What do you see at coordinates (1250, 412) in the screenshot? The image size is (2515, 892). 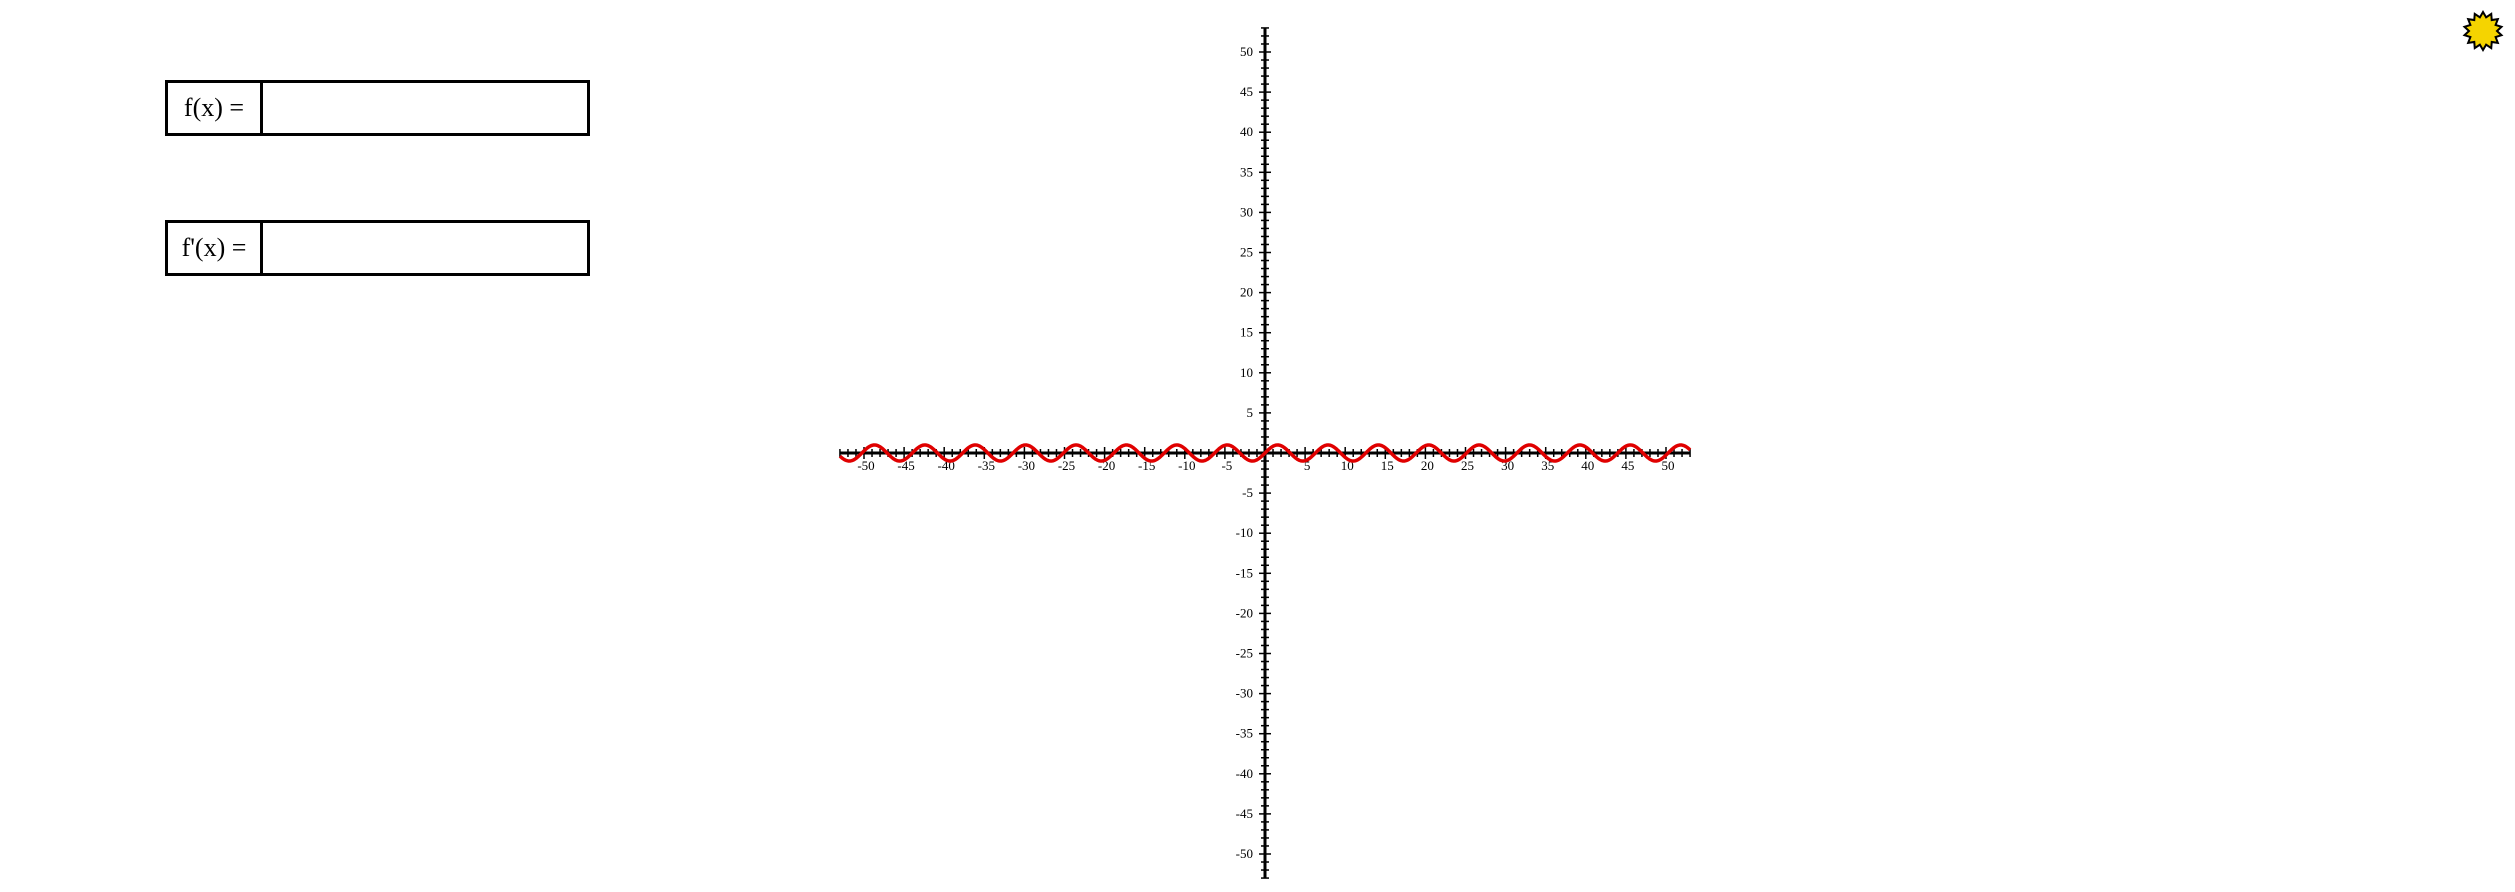 I see `y-tick-label: 5` at bounding box center [1250, 412].